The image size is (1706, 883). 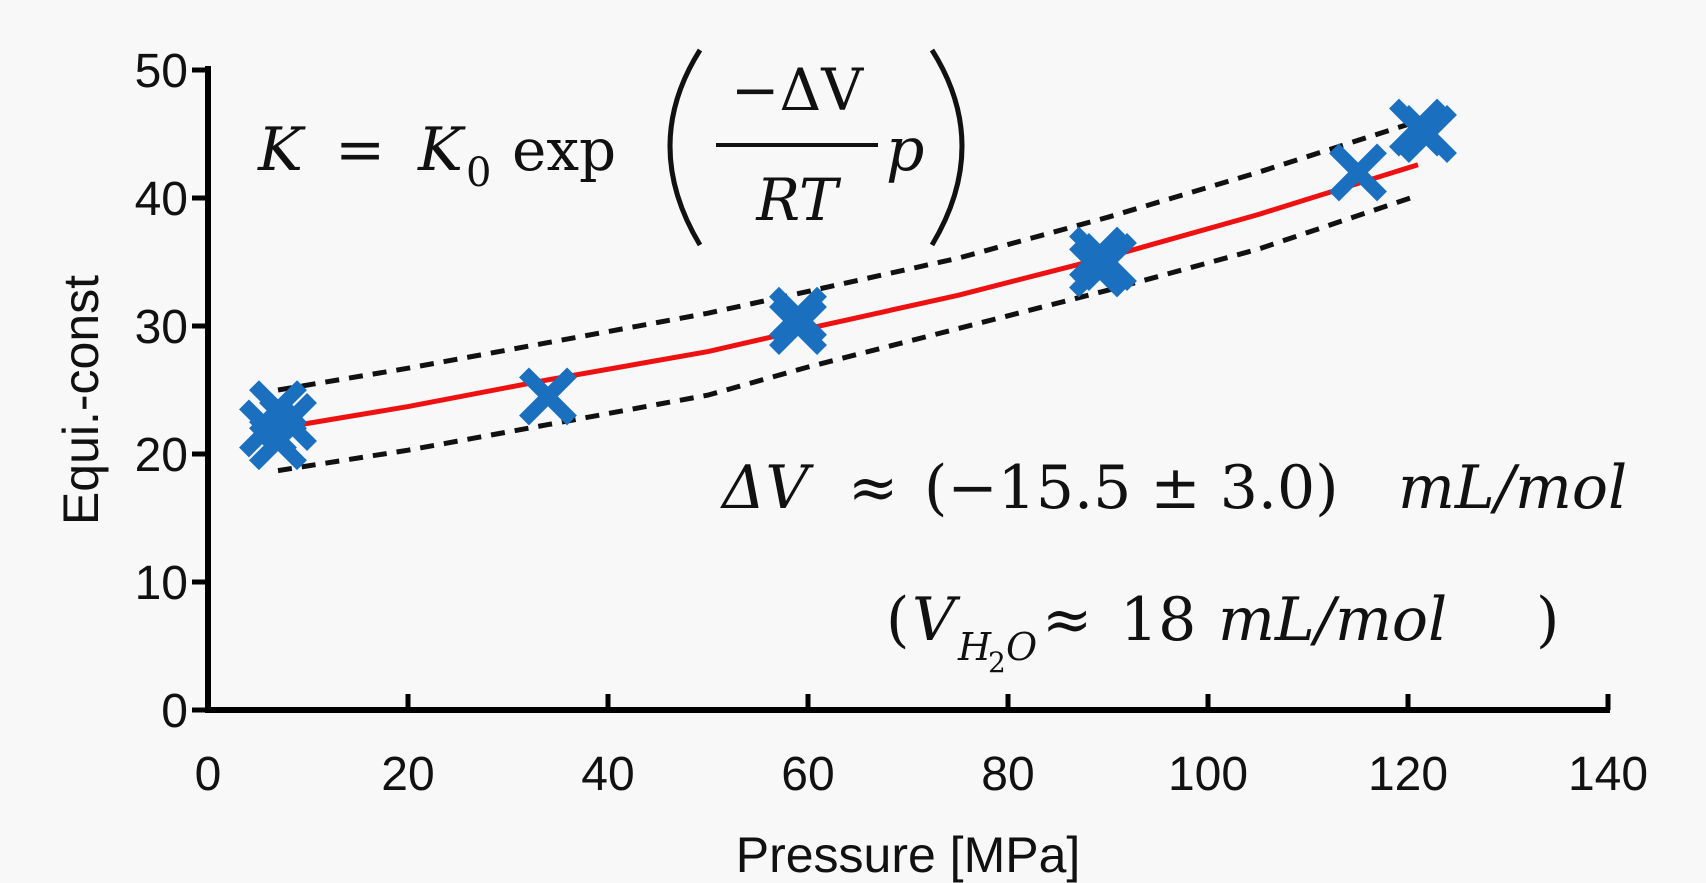 What do you see at coordinates (161, 391) in the screenshot?
I see `y-tick-labels: 0 10 20 30 40 50` at bounding box center [161, 391].